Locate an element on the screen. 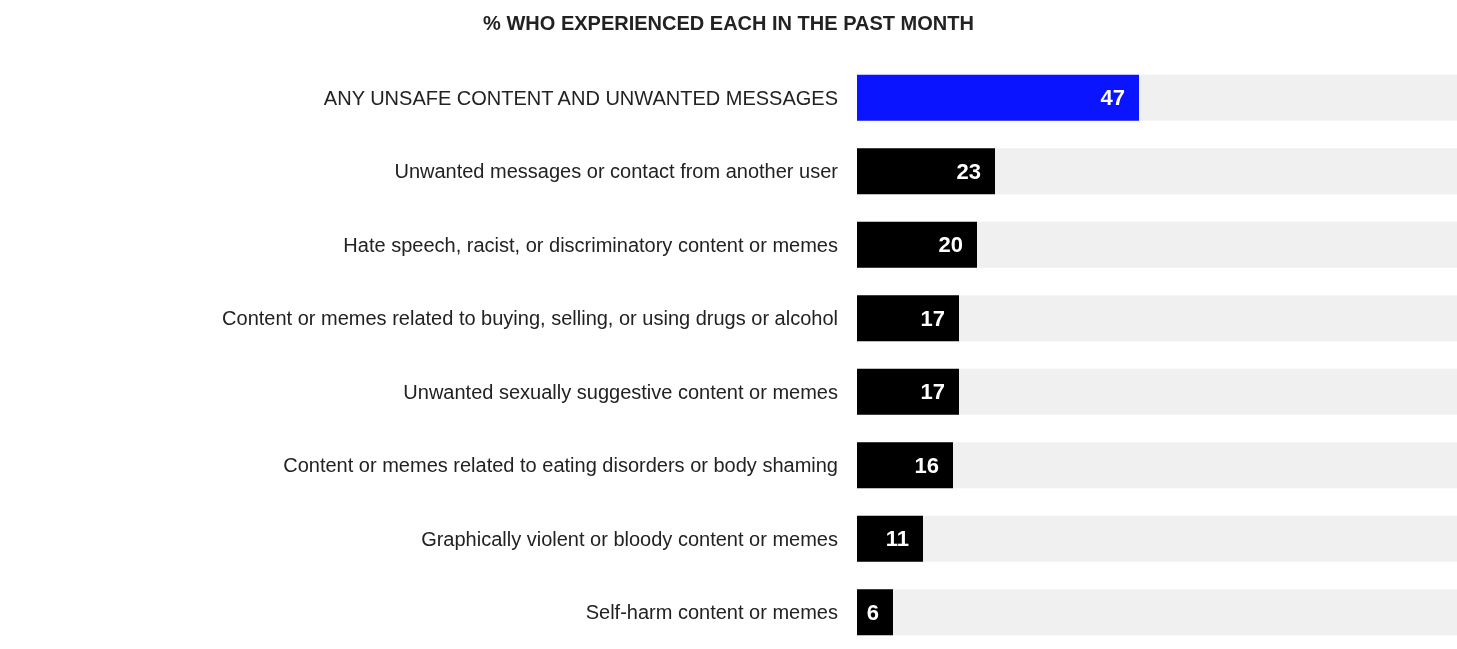 The width and height of the screenshot is (1457, 649). y-tick-label: ANY UNSAFE CONTENT AND UNWANTED MESSAGES is located at coordinates (580, 97).